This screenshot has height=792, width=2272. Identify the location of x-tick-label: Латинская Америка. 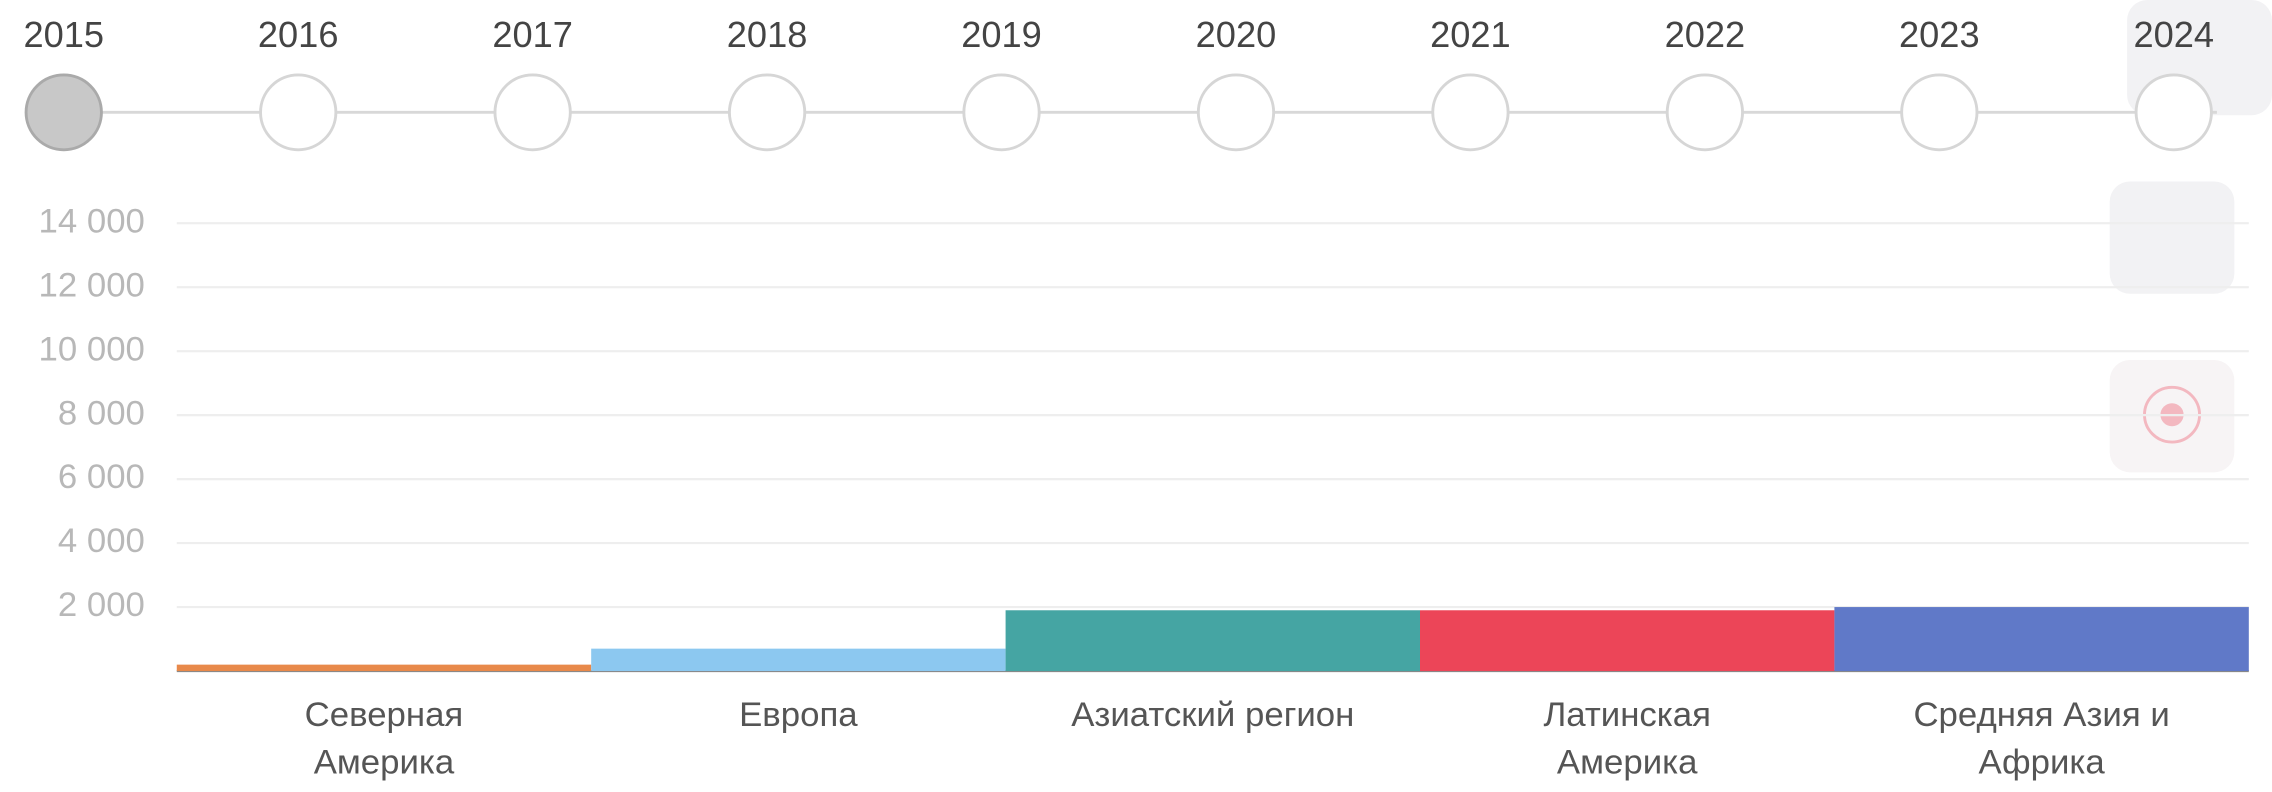
(1627, 738).